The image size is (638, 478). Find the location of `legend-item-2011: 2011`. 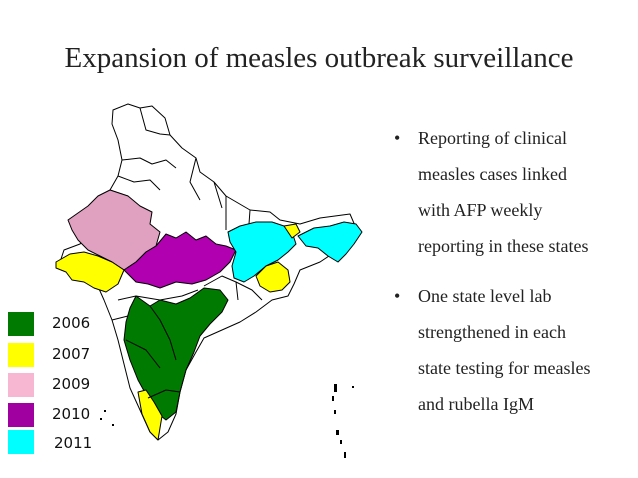

legend-item-2011: 2011 is located at coordinates (63, 442).